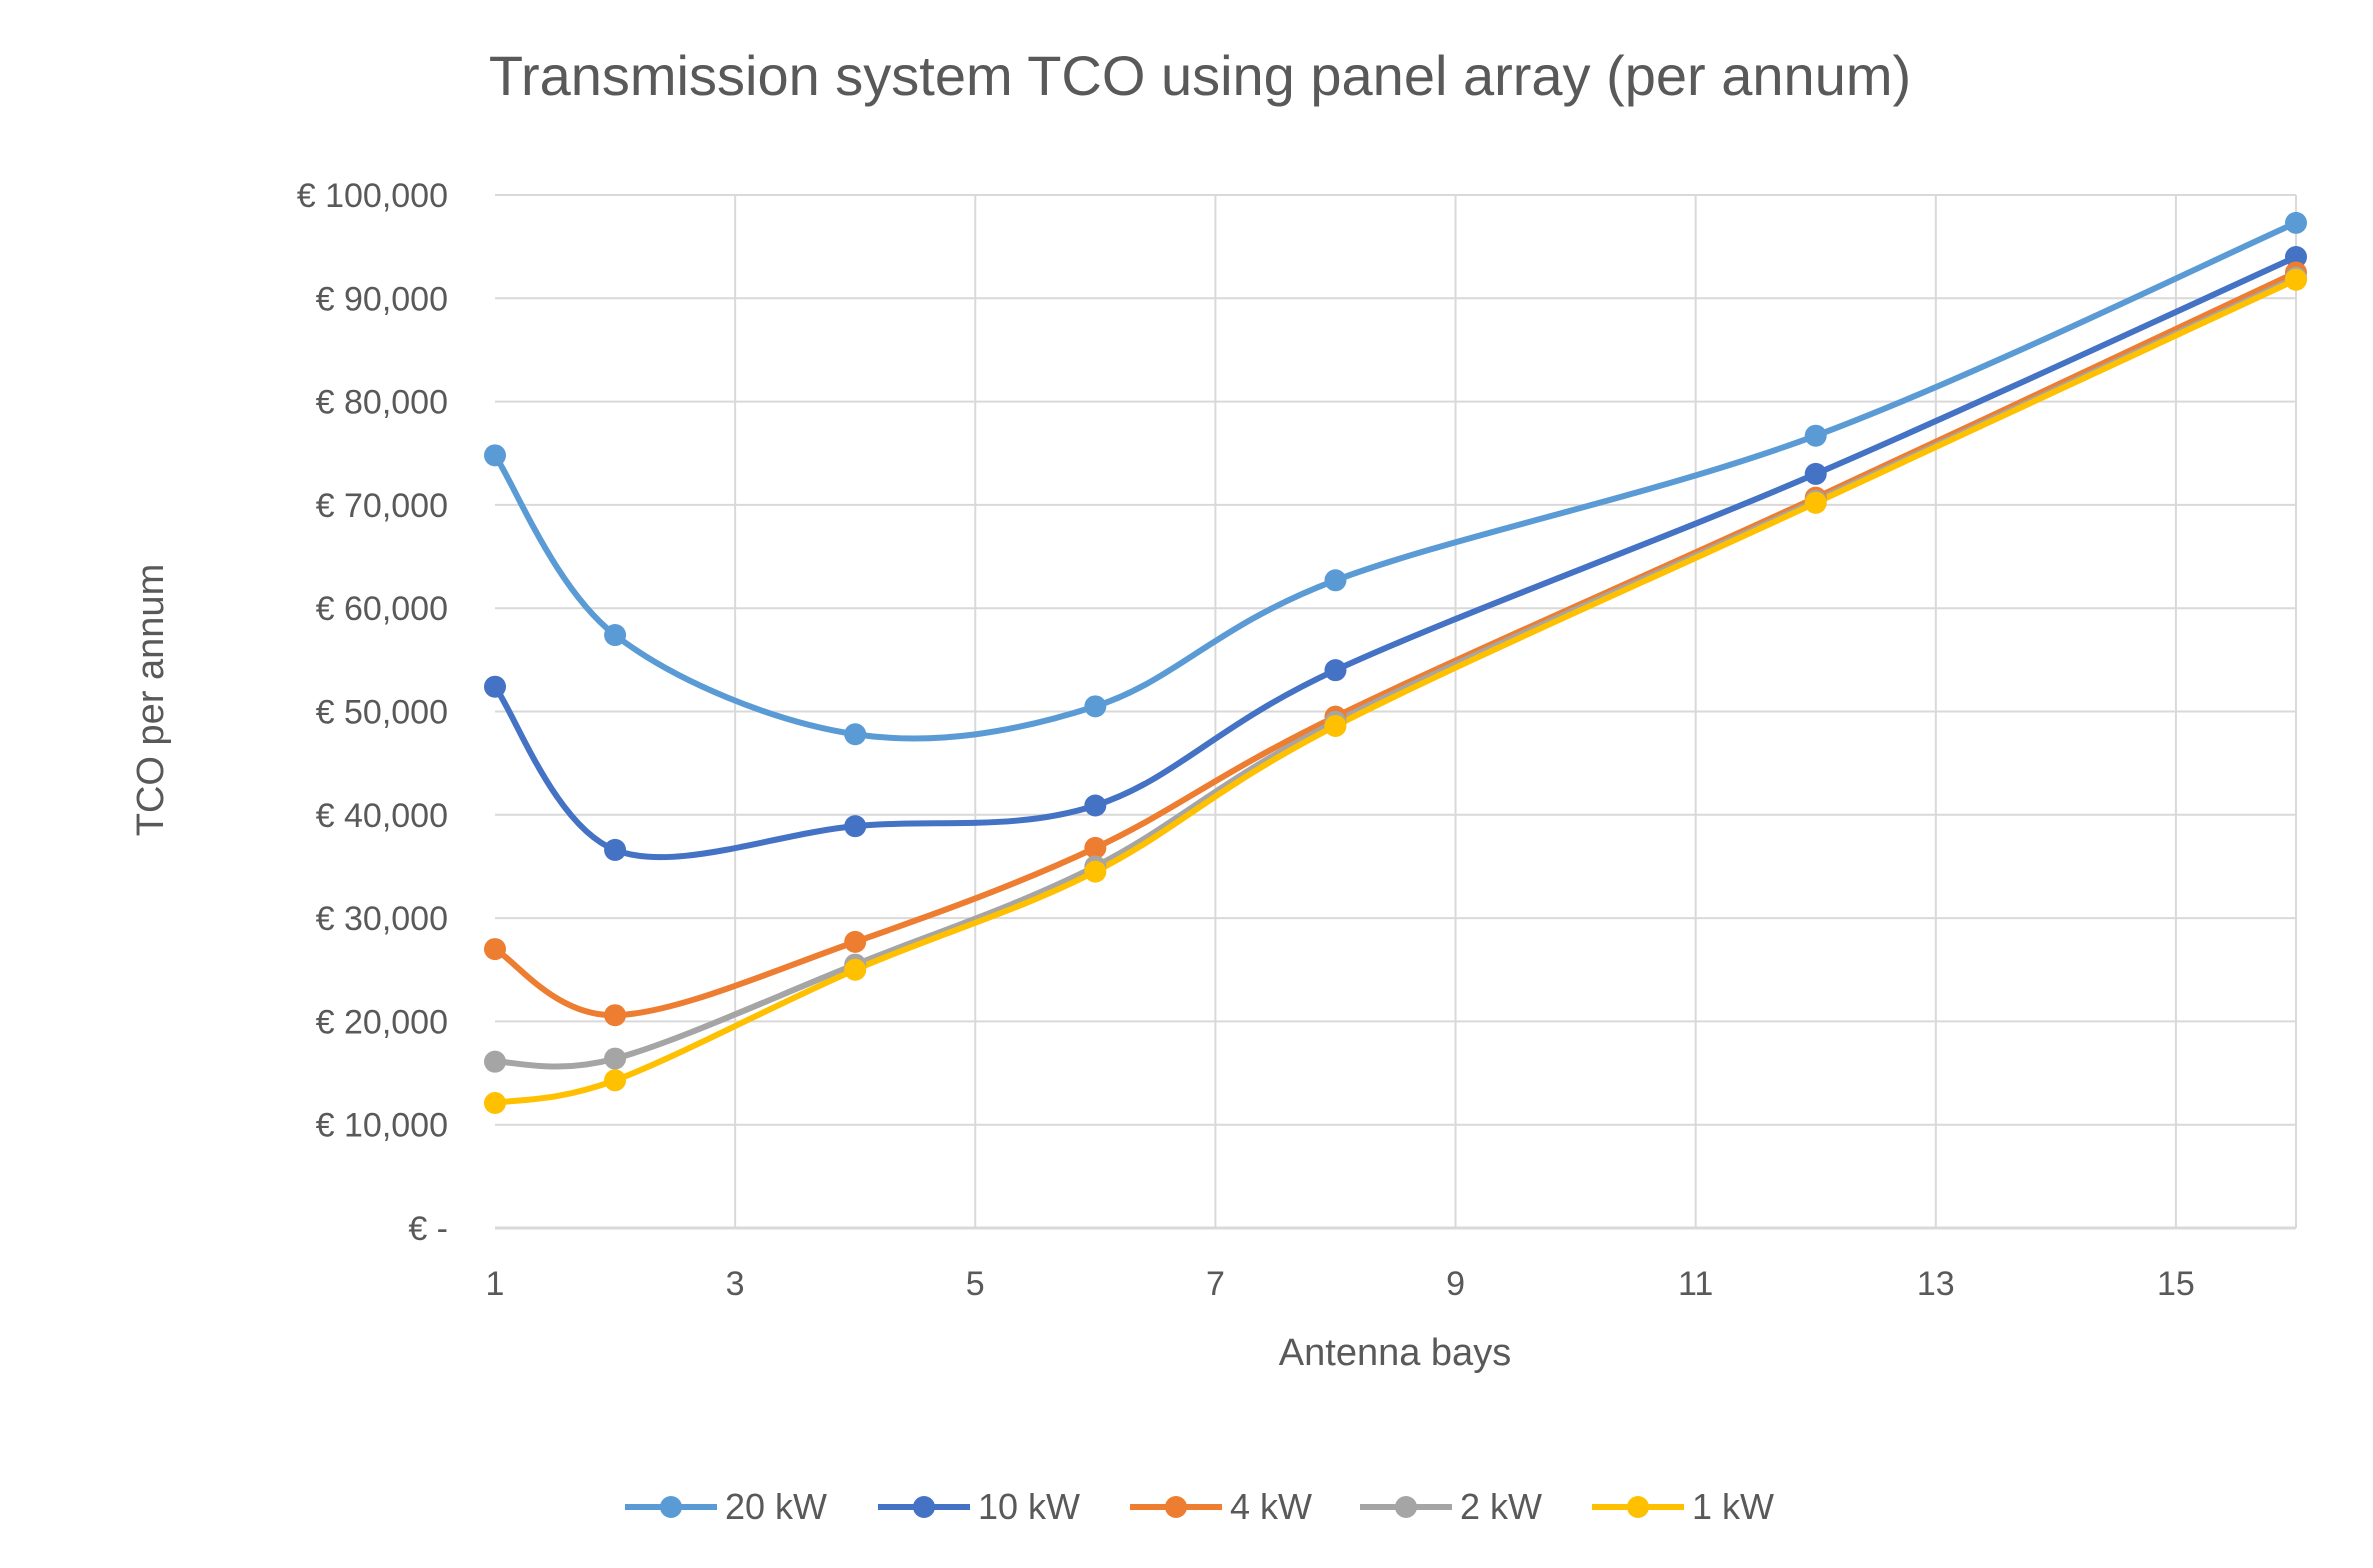  I want to click on legend-item-10-kw: 10 kW, so click(979, 1506).